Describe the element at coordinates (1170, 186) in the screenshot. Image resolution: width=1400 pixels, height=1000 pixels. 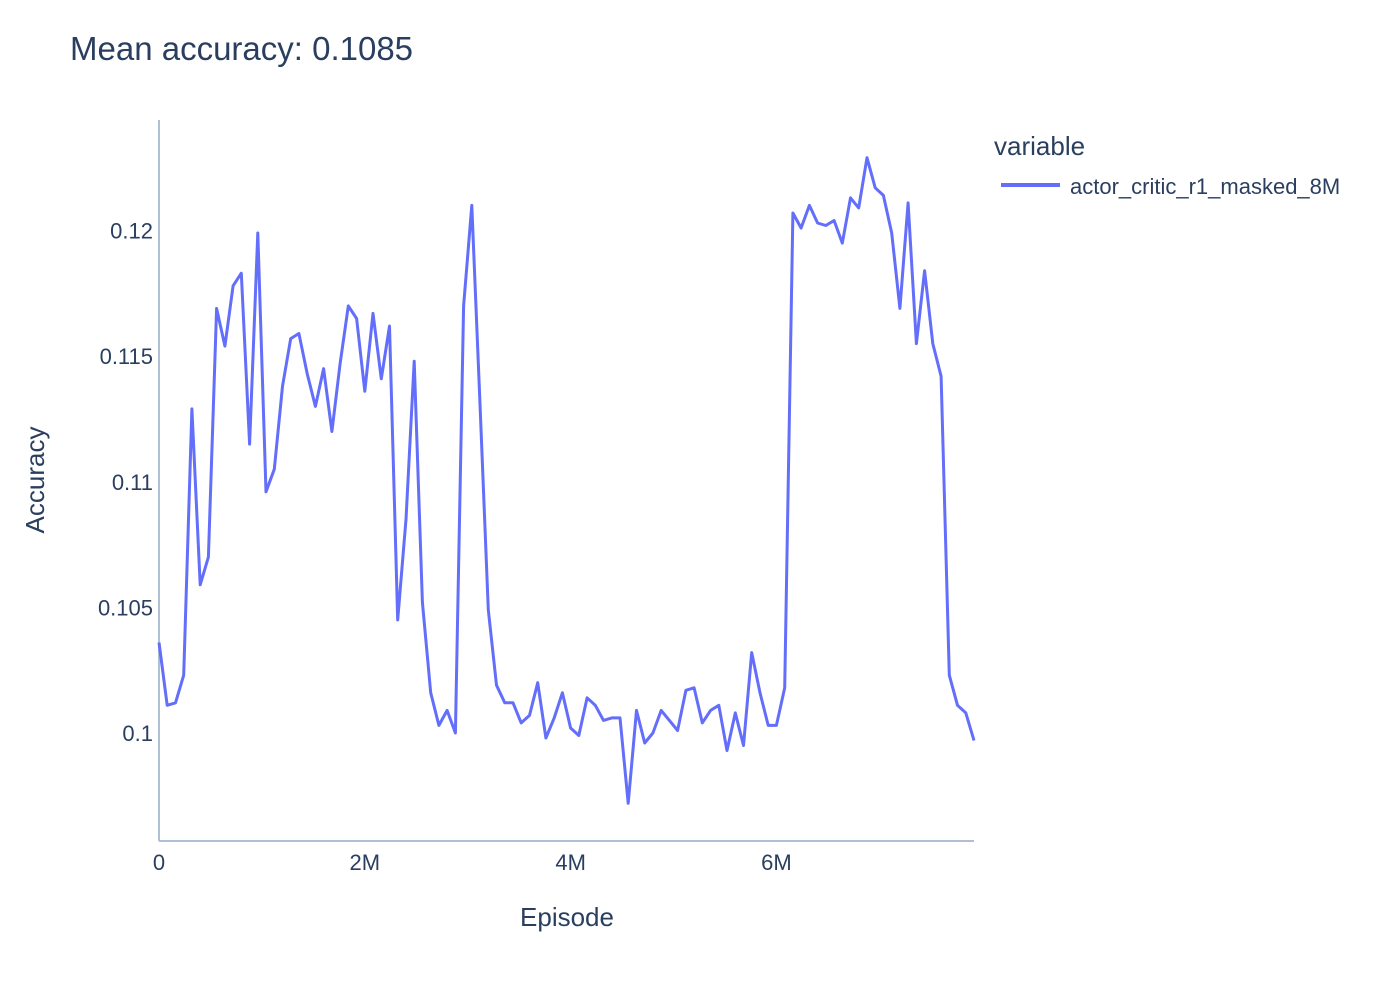
I see `legend-item: actor_critic_r1_masked_8M` at that location.